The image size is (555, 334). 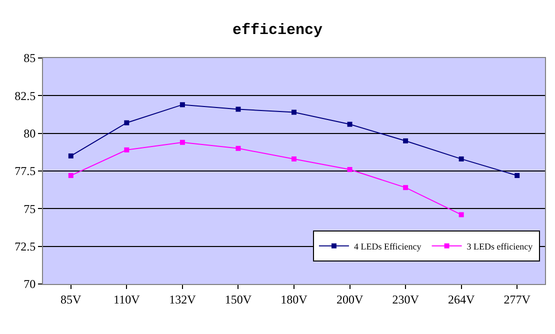 What do you see at coordinates (30, 133) in the screenshot?
I see `y-tick-label: 80` at bounding box center [30, 133].